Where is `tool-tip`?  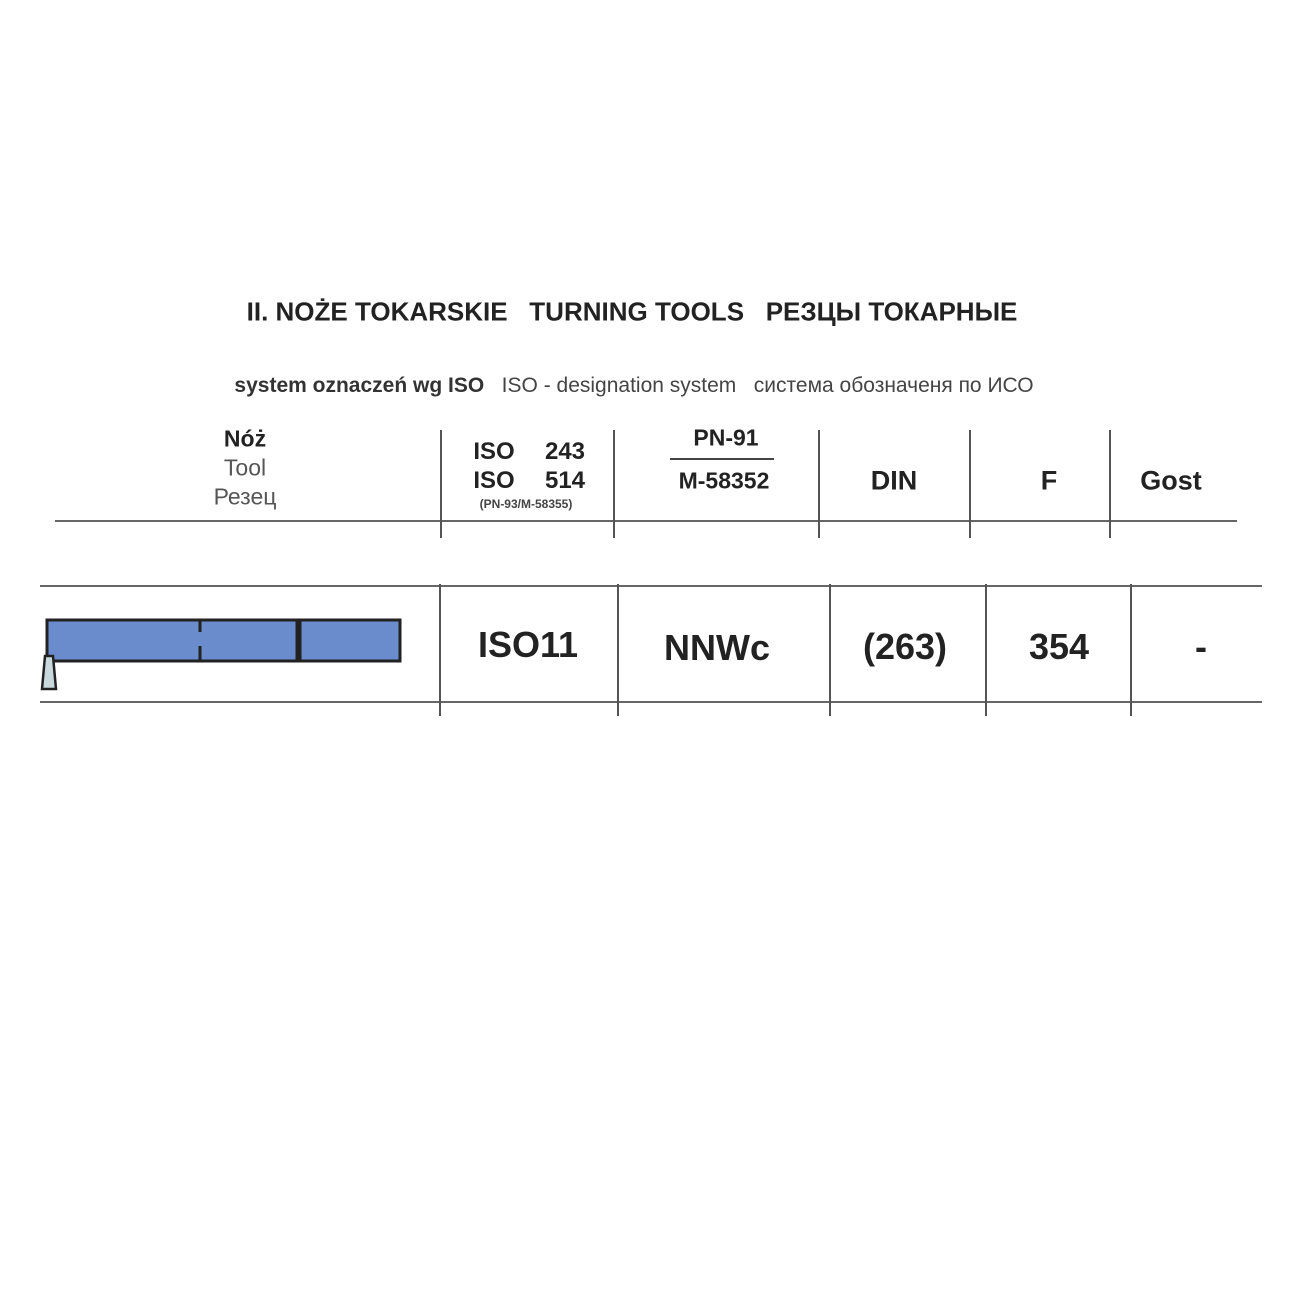 tool-tip is located at coordinates (49, 672).